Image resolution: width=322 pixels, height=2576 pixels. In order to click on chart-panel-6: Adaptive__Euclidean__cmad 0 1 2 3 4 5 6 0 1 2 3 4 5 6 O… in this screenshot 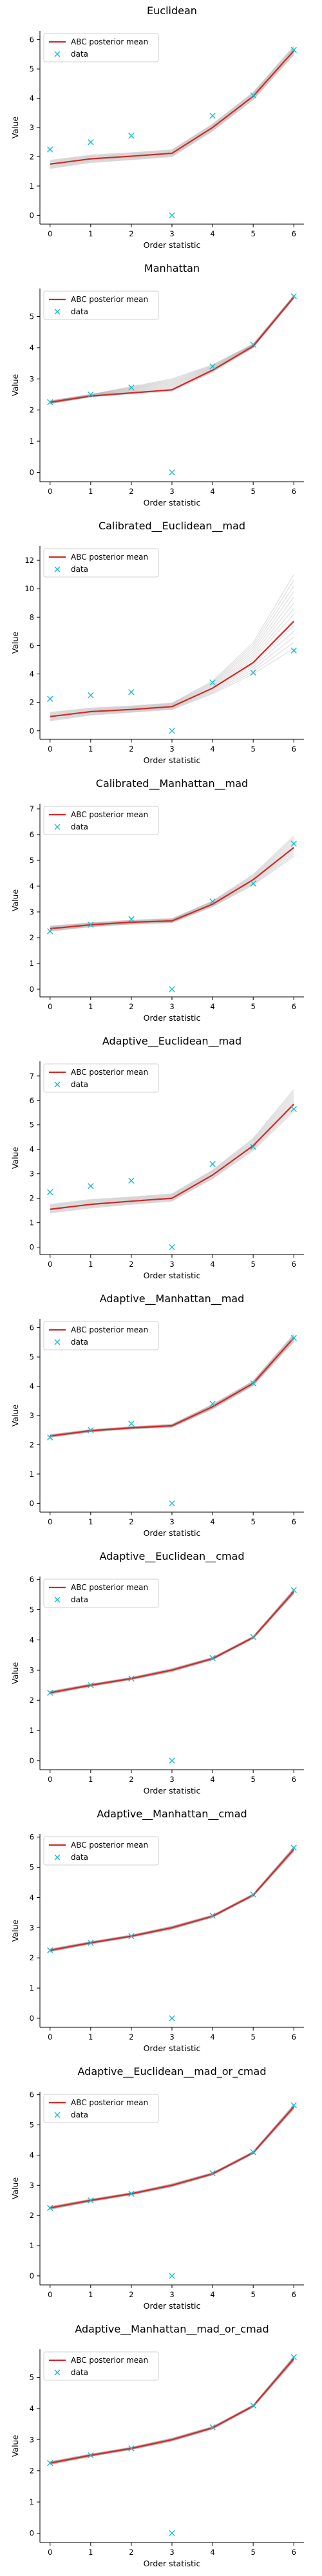, I will do `click(157, 1673)`.